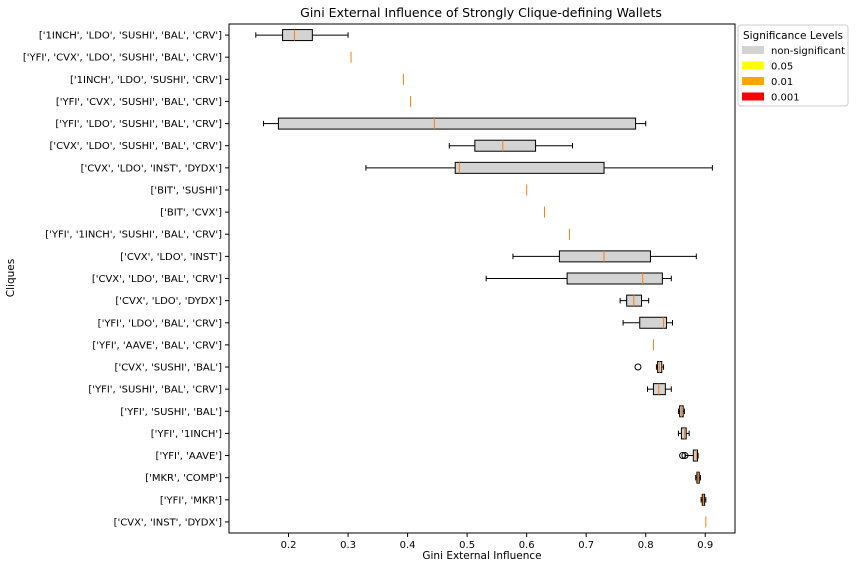  I want to click on legend-entries: non-significant 0.05 0.01 0.001, so click(793, 75).